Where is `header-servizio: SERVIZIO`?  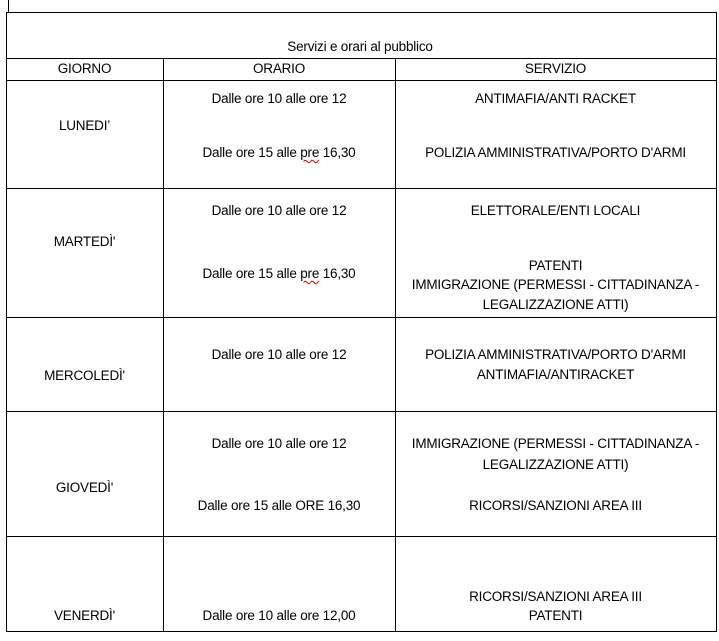 header-servizio: SERVIZIO is located at coordinates (555, 68).